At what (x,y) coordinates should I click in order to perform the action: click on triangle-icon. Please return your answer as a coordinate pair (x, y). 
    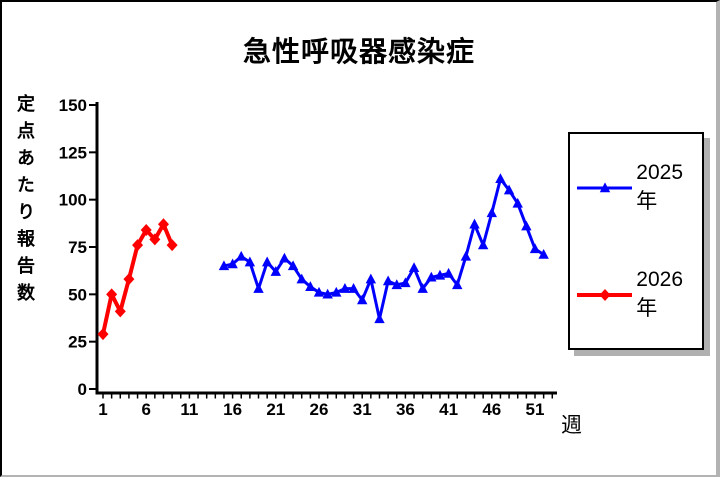
    Looking at the image, I should click on (605, 186).